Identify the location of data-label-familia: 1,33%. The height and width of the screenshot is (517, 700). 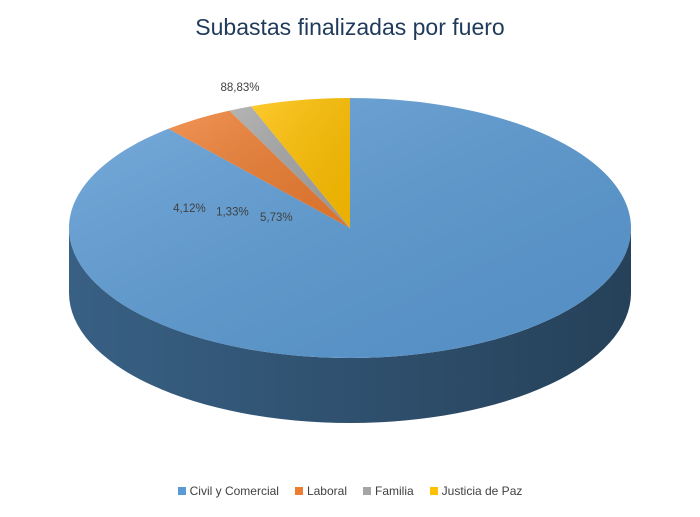
(232, 212).